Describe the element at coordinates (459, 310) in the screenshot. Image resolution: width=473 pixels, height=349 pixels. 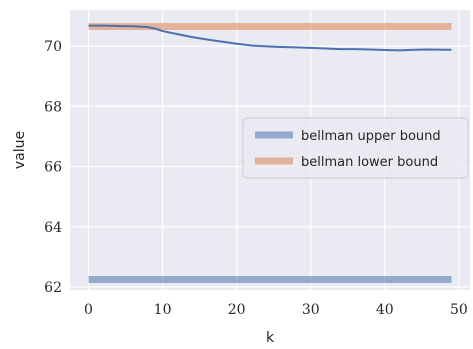
I see `x-tick-label: 50` at that location.